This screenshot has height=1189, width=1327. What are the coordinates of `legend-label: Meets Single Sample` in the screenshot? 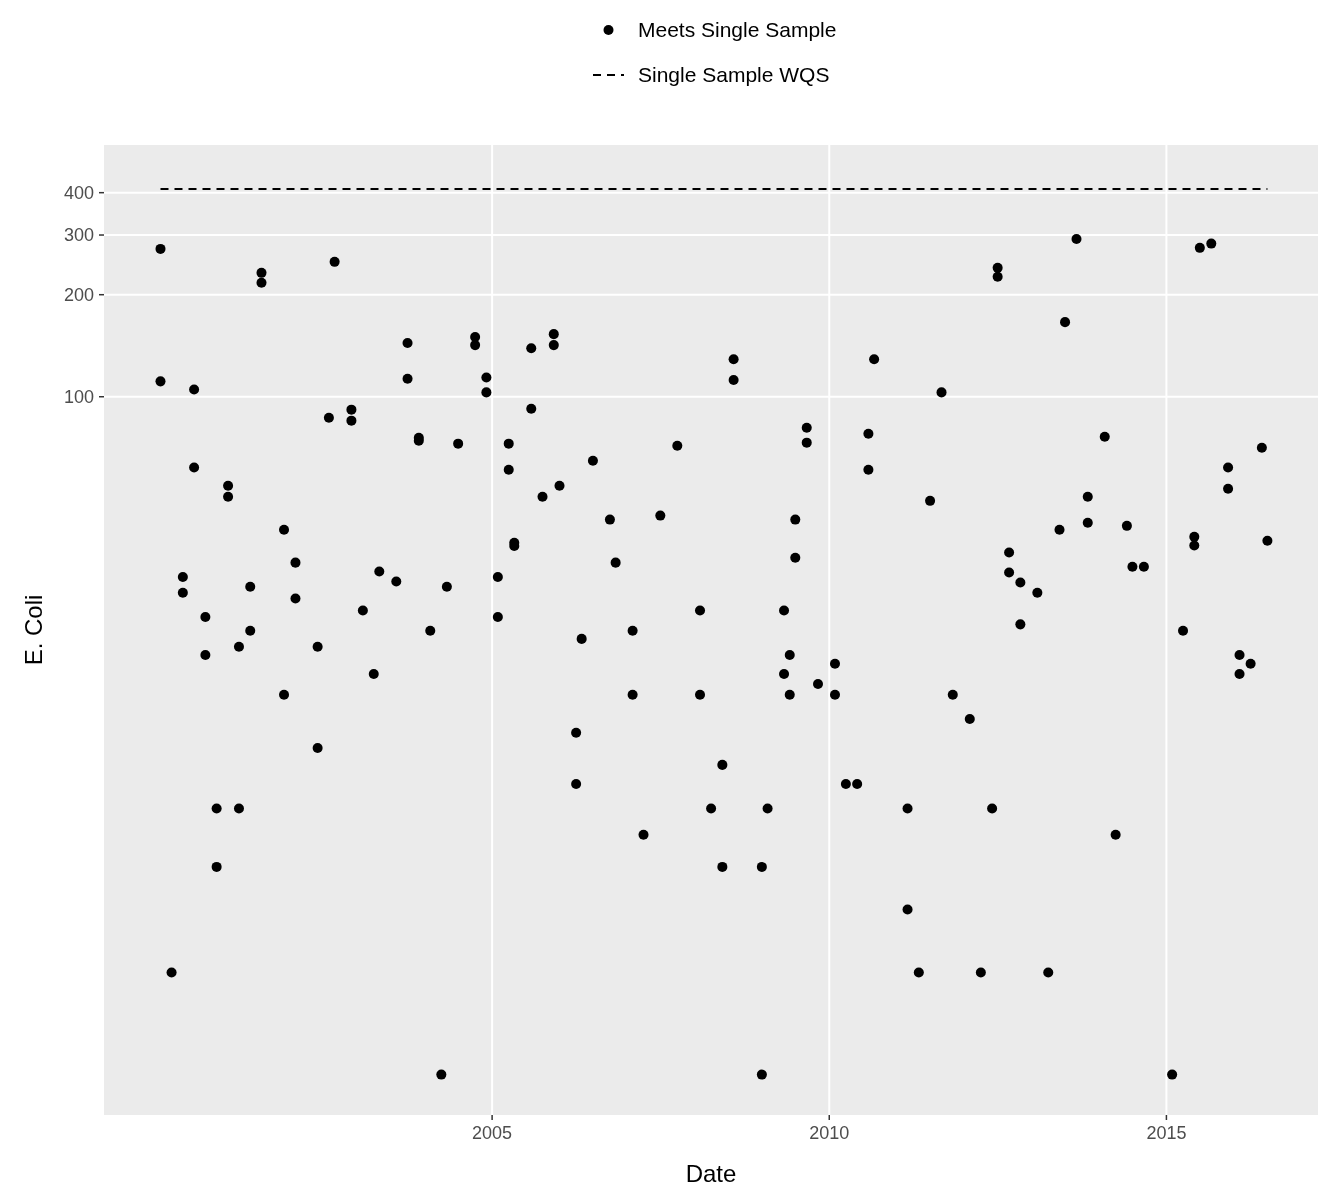 It's located at (737, 29).